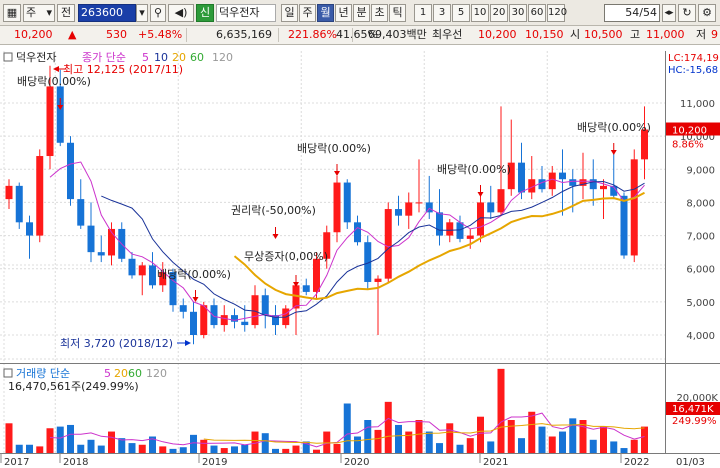  I want to click on refresh-button: ↻, so click(687, 13).